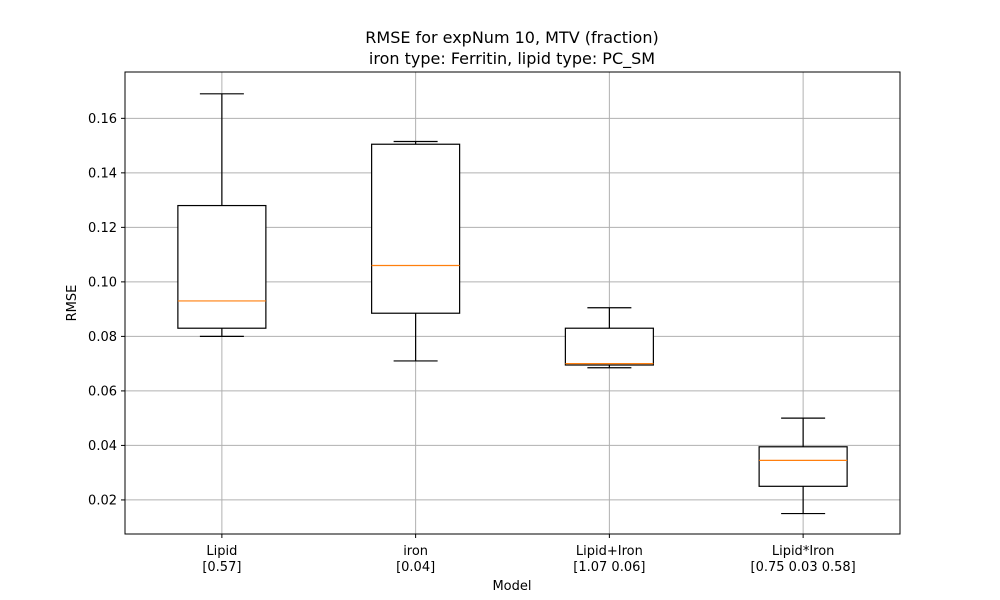 This screenshot has width=1000, height=600. What do you see at coordinates (803, 551) in the screenshot?
I see `x-tick-label: Lipid*Iron` at bounding box center [803, 551].